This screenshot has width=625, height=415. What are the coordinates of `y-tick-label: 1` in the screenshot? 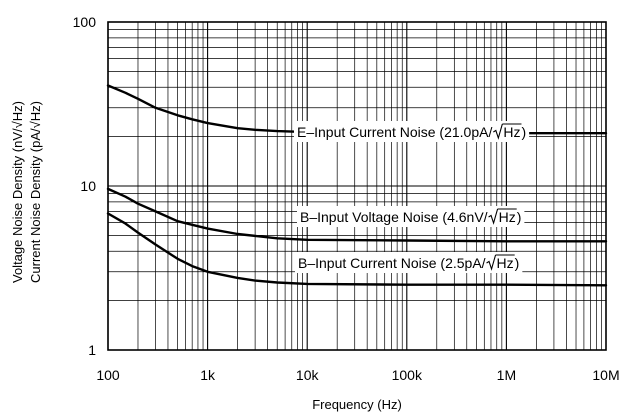 It's located at (92, 350).